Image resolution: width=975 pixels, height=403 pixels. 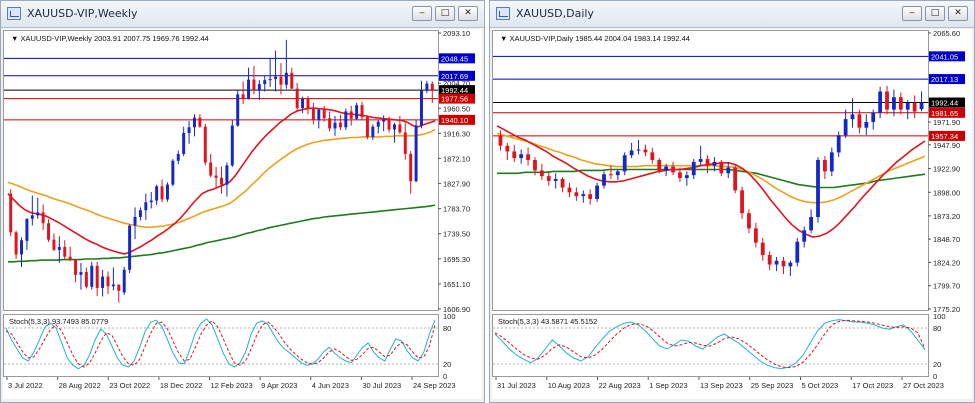 What do you see at coordinates (456, 259) in the screenshot?
I see `price-tick-label: 1695.30` at bounding box center [456, 259].